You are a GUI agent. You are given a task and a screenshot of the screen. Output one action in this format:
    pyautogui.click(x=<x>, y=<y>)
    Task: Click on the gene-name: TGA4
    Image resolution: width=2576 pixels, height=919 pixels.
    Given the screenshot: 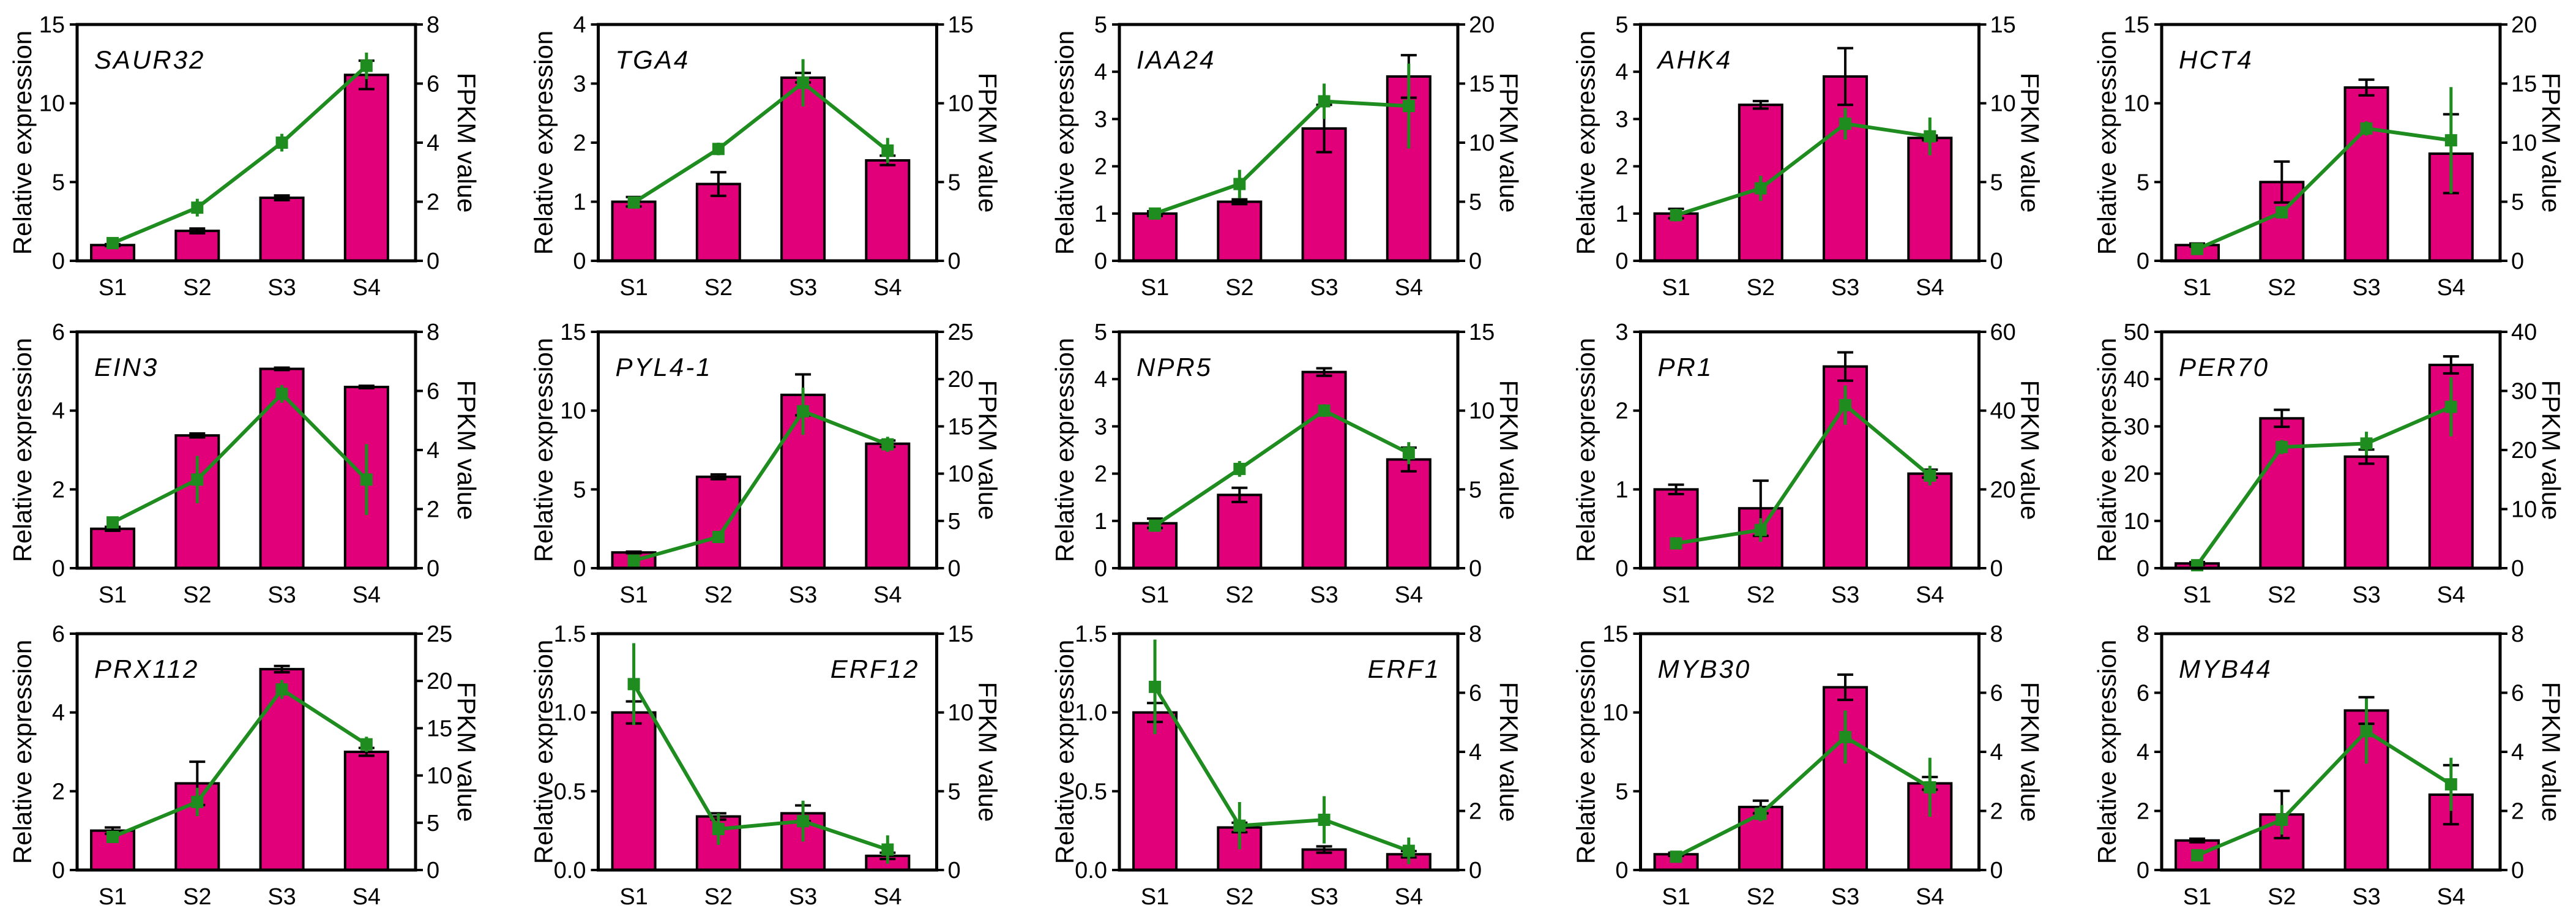 What is the action you would take?
    pyautogui.click(x=653, y=59)
    